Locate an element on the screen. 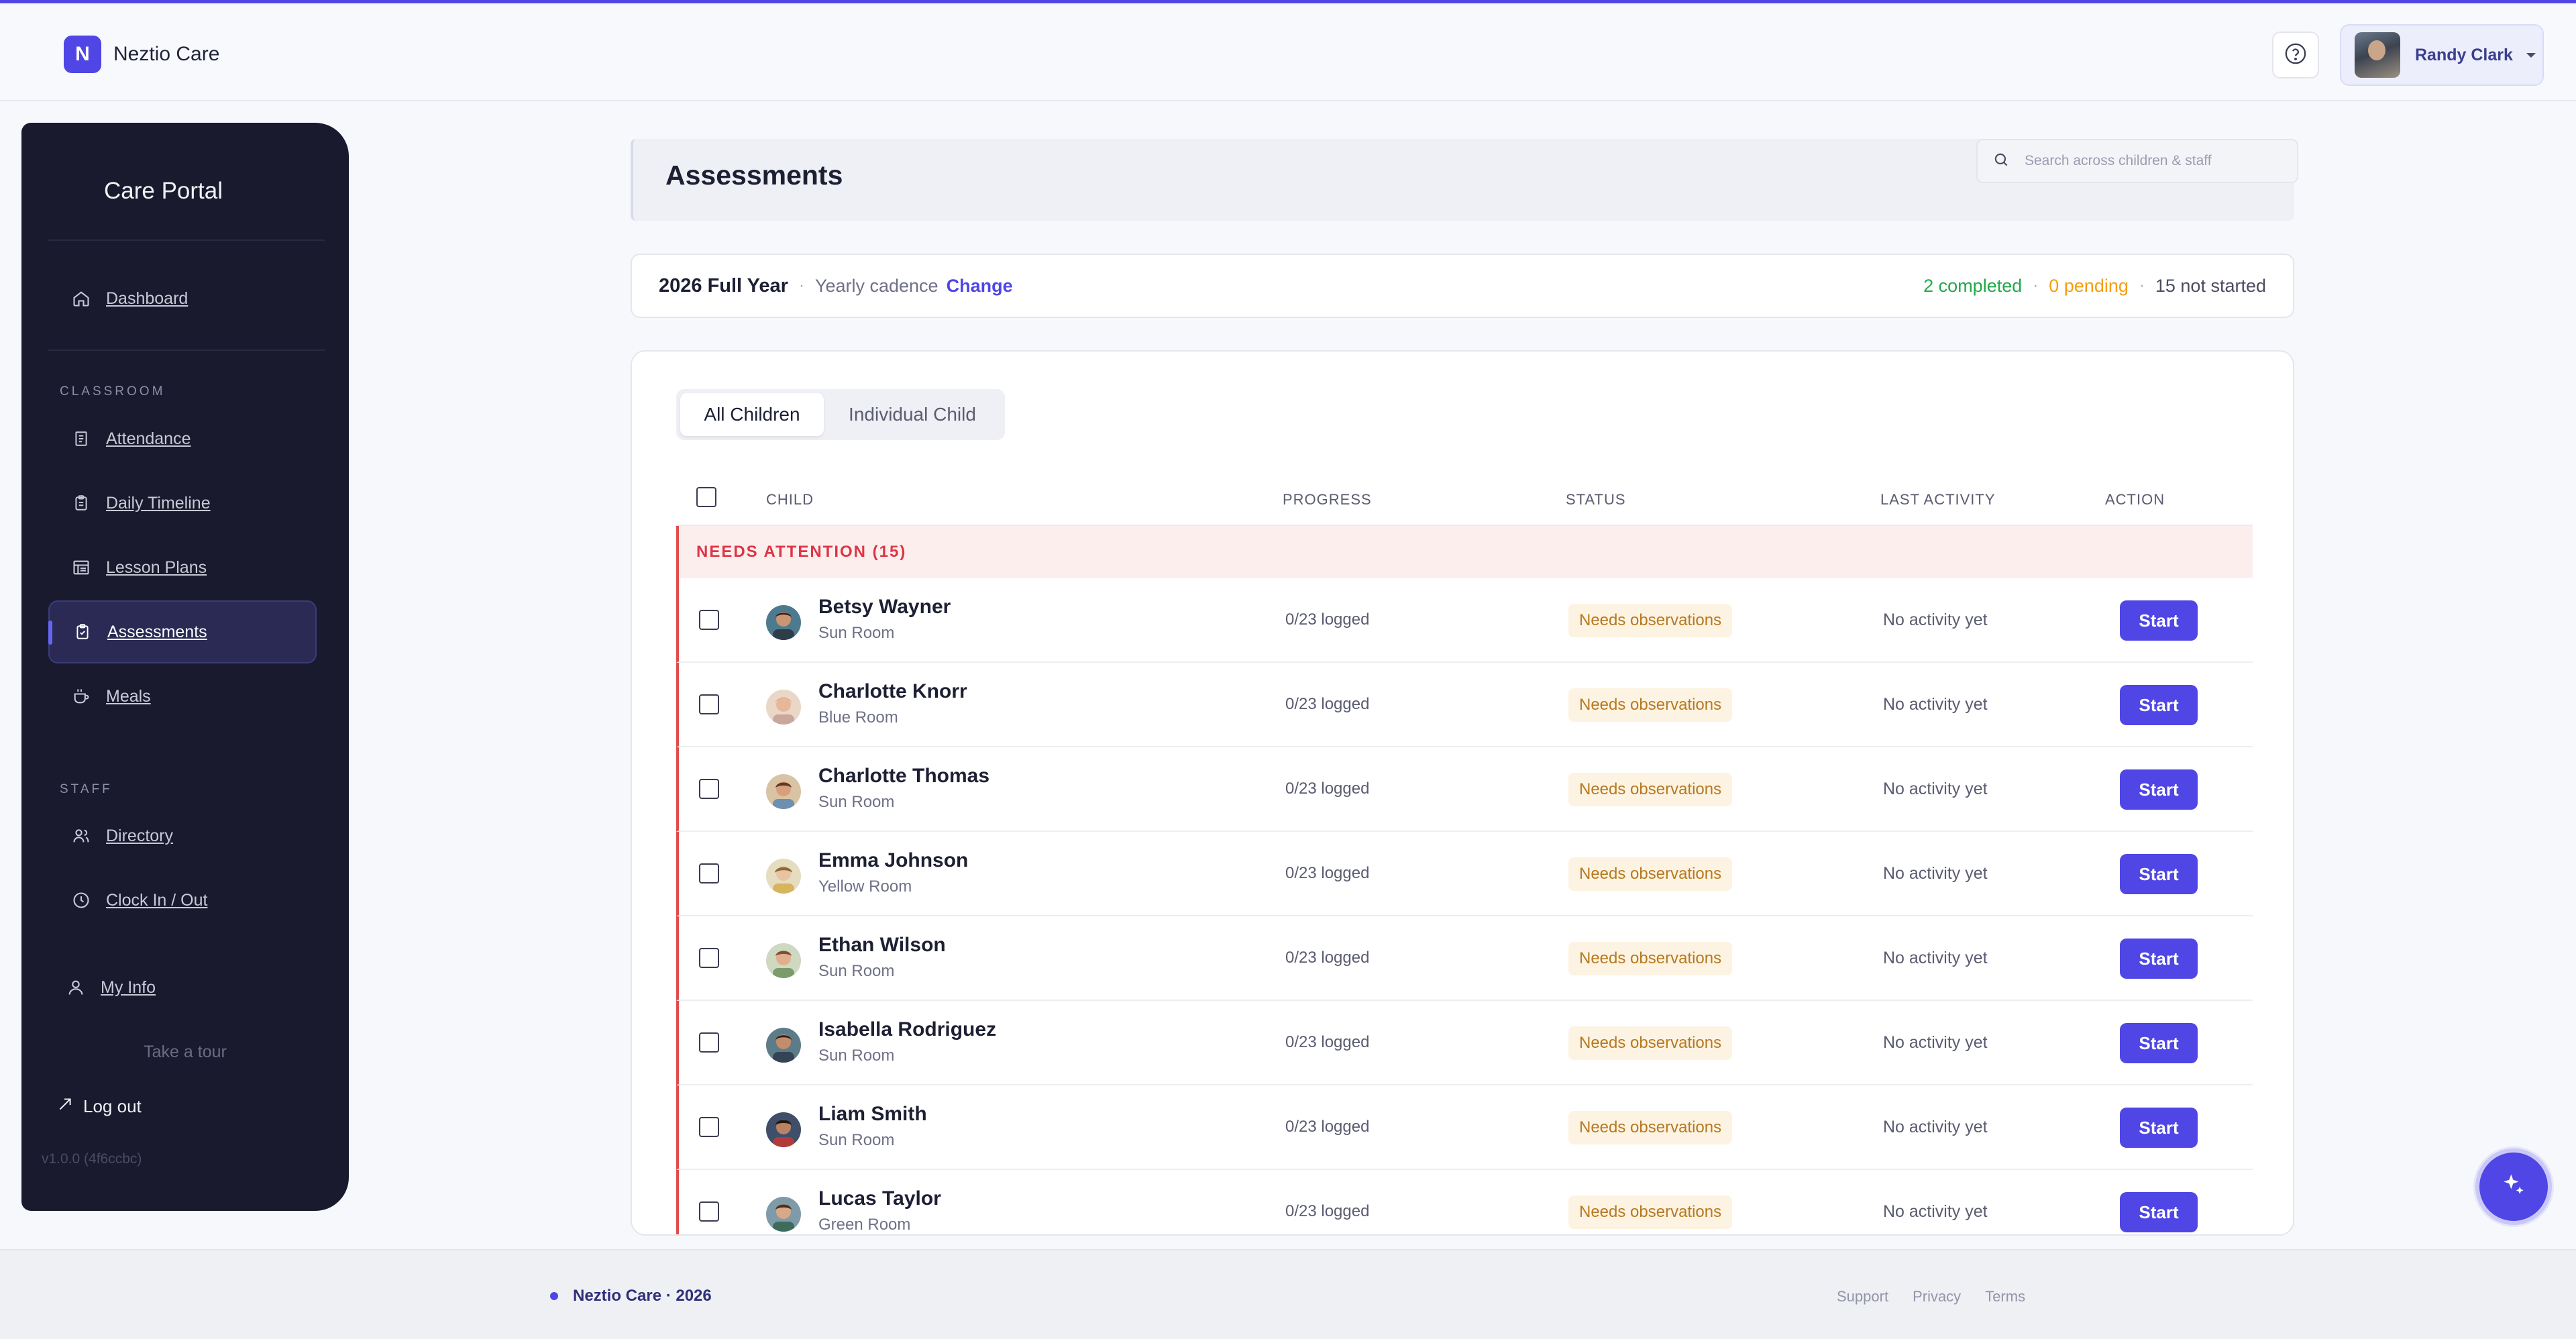 The width and height of the screenshot is (2576, 1339). child-name: Isabella Rodriguez is located at coordinates (907, 1029).